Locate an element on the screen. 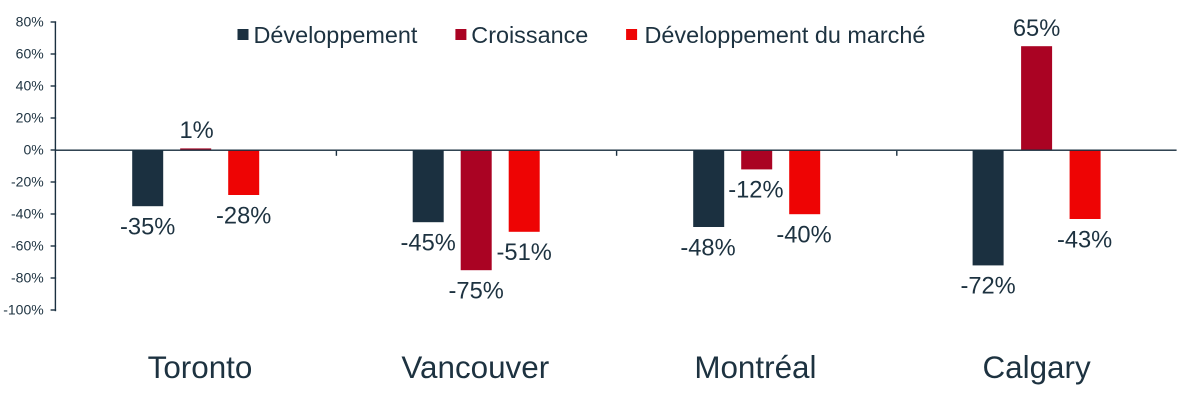 The image size is (1201, 406). svg-text: -35% is located at coordinates (147, 228).